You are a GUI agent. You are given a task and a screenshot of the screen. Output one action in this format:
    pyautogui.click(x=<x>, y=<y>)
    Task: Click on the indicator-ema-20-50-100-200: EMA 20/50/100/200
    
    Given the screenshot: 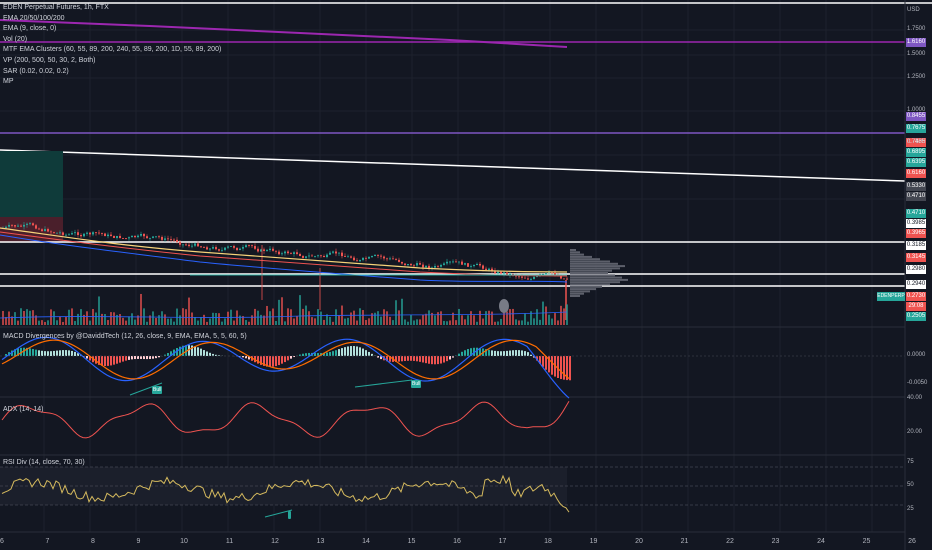 What is the action you would take?
    pyautogui.click(x=34, y=18)
    